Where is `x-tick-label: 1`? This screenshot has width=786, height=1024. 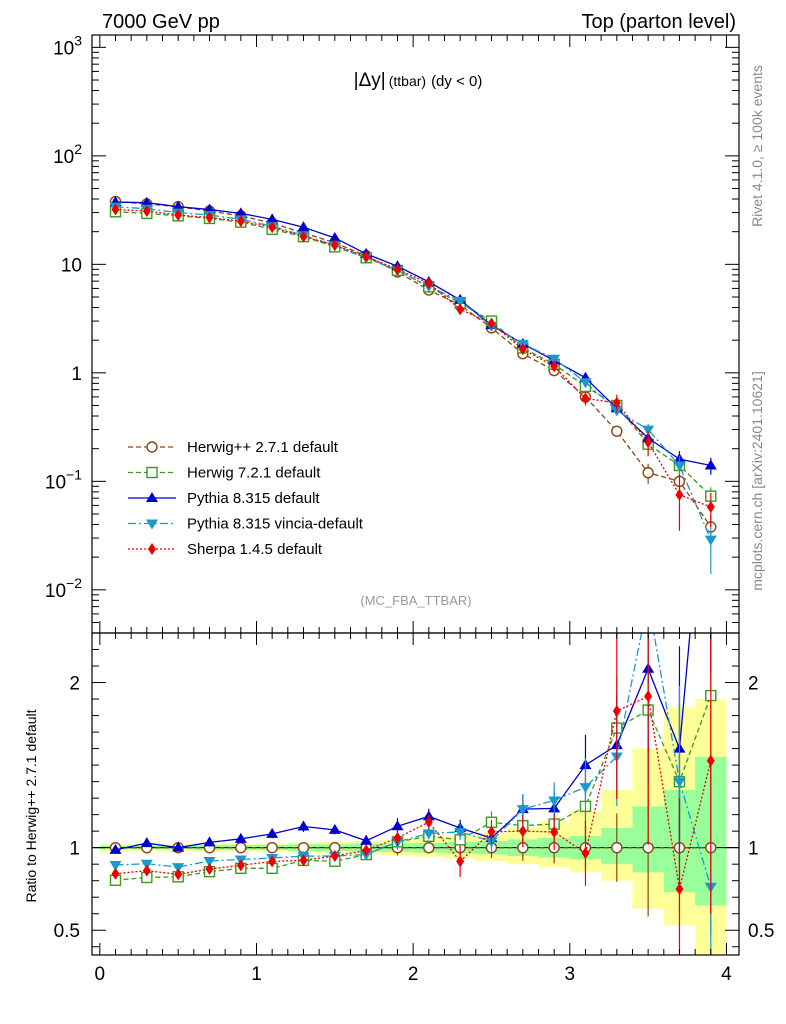
x-tick-label: 1 is located at coordinates (256, 974).